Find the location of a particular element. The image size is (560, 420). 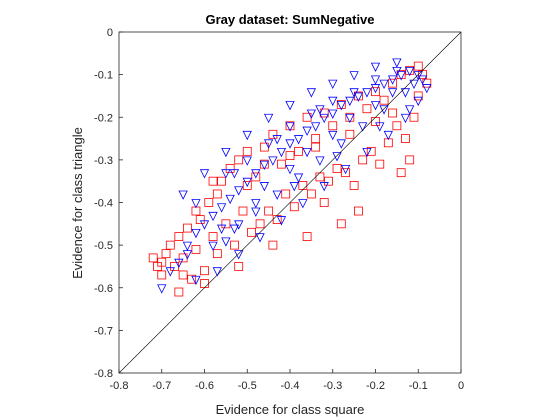

y-tick-label: -0.4 is located at coordinates (103, 204).